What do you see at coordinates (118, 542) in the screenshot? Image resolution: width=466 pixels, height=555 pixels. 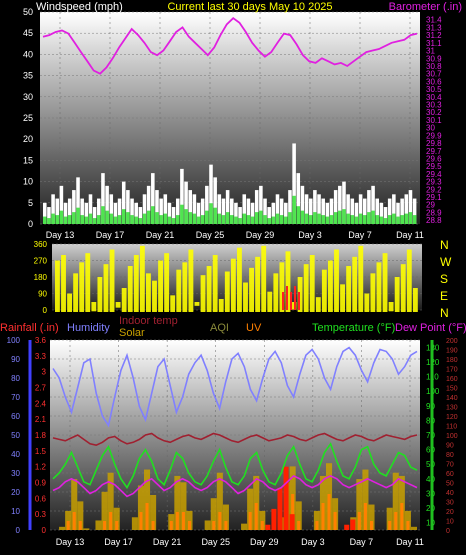 I see `temperature-x-tick-label: Day 17` at bounding box center [118, 542].